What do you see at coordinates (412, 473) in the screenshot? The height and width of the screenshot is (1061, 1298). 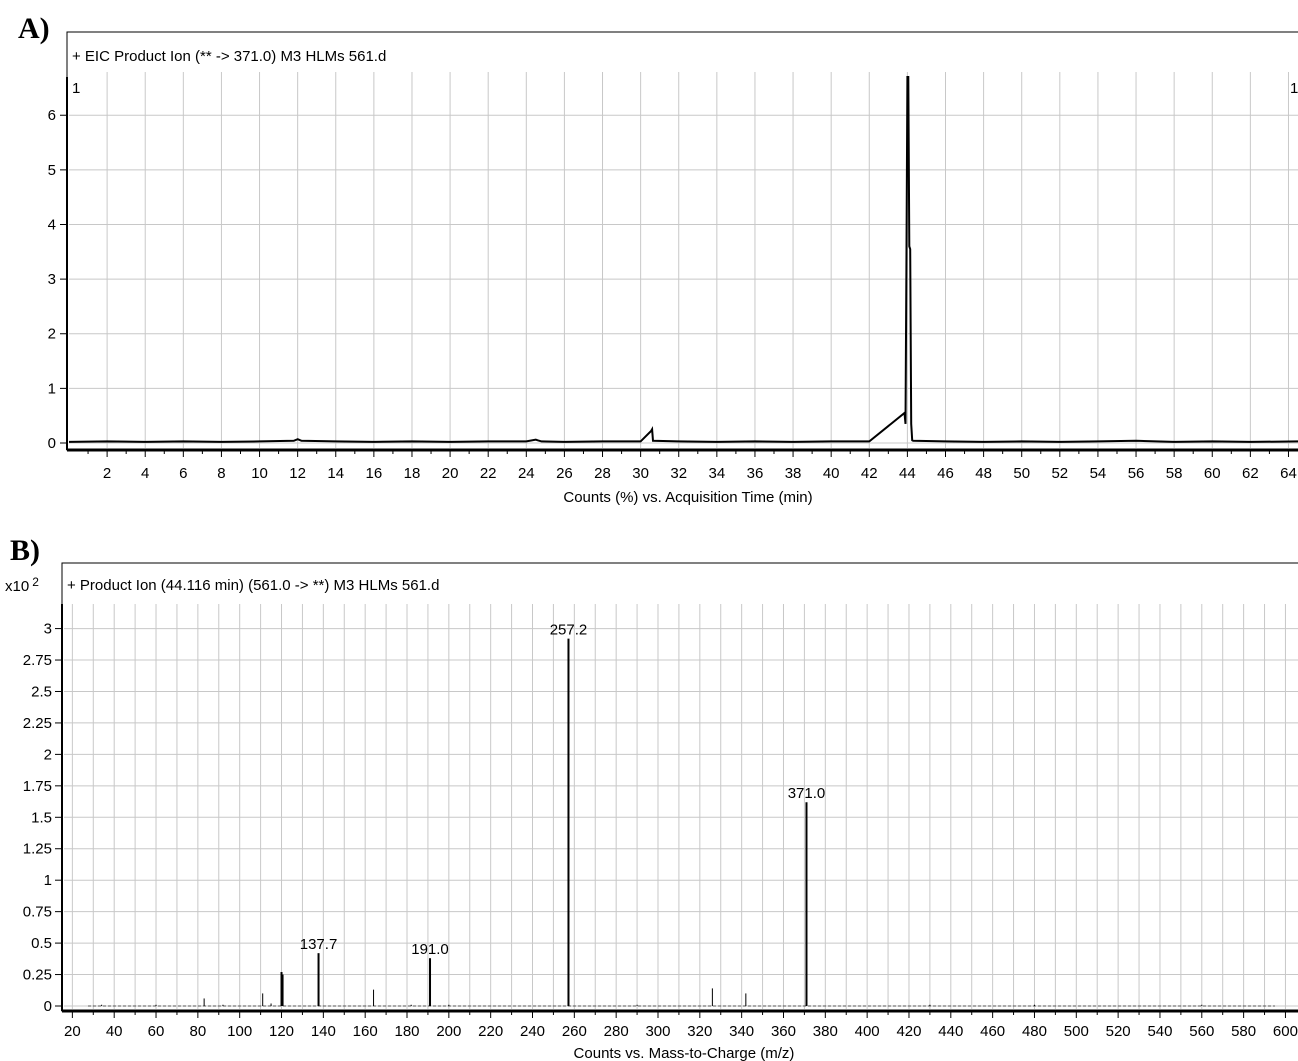 I see `chromatogram-x-tick-label: 18` at bounding box center [412, 473].